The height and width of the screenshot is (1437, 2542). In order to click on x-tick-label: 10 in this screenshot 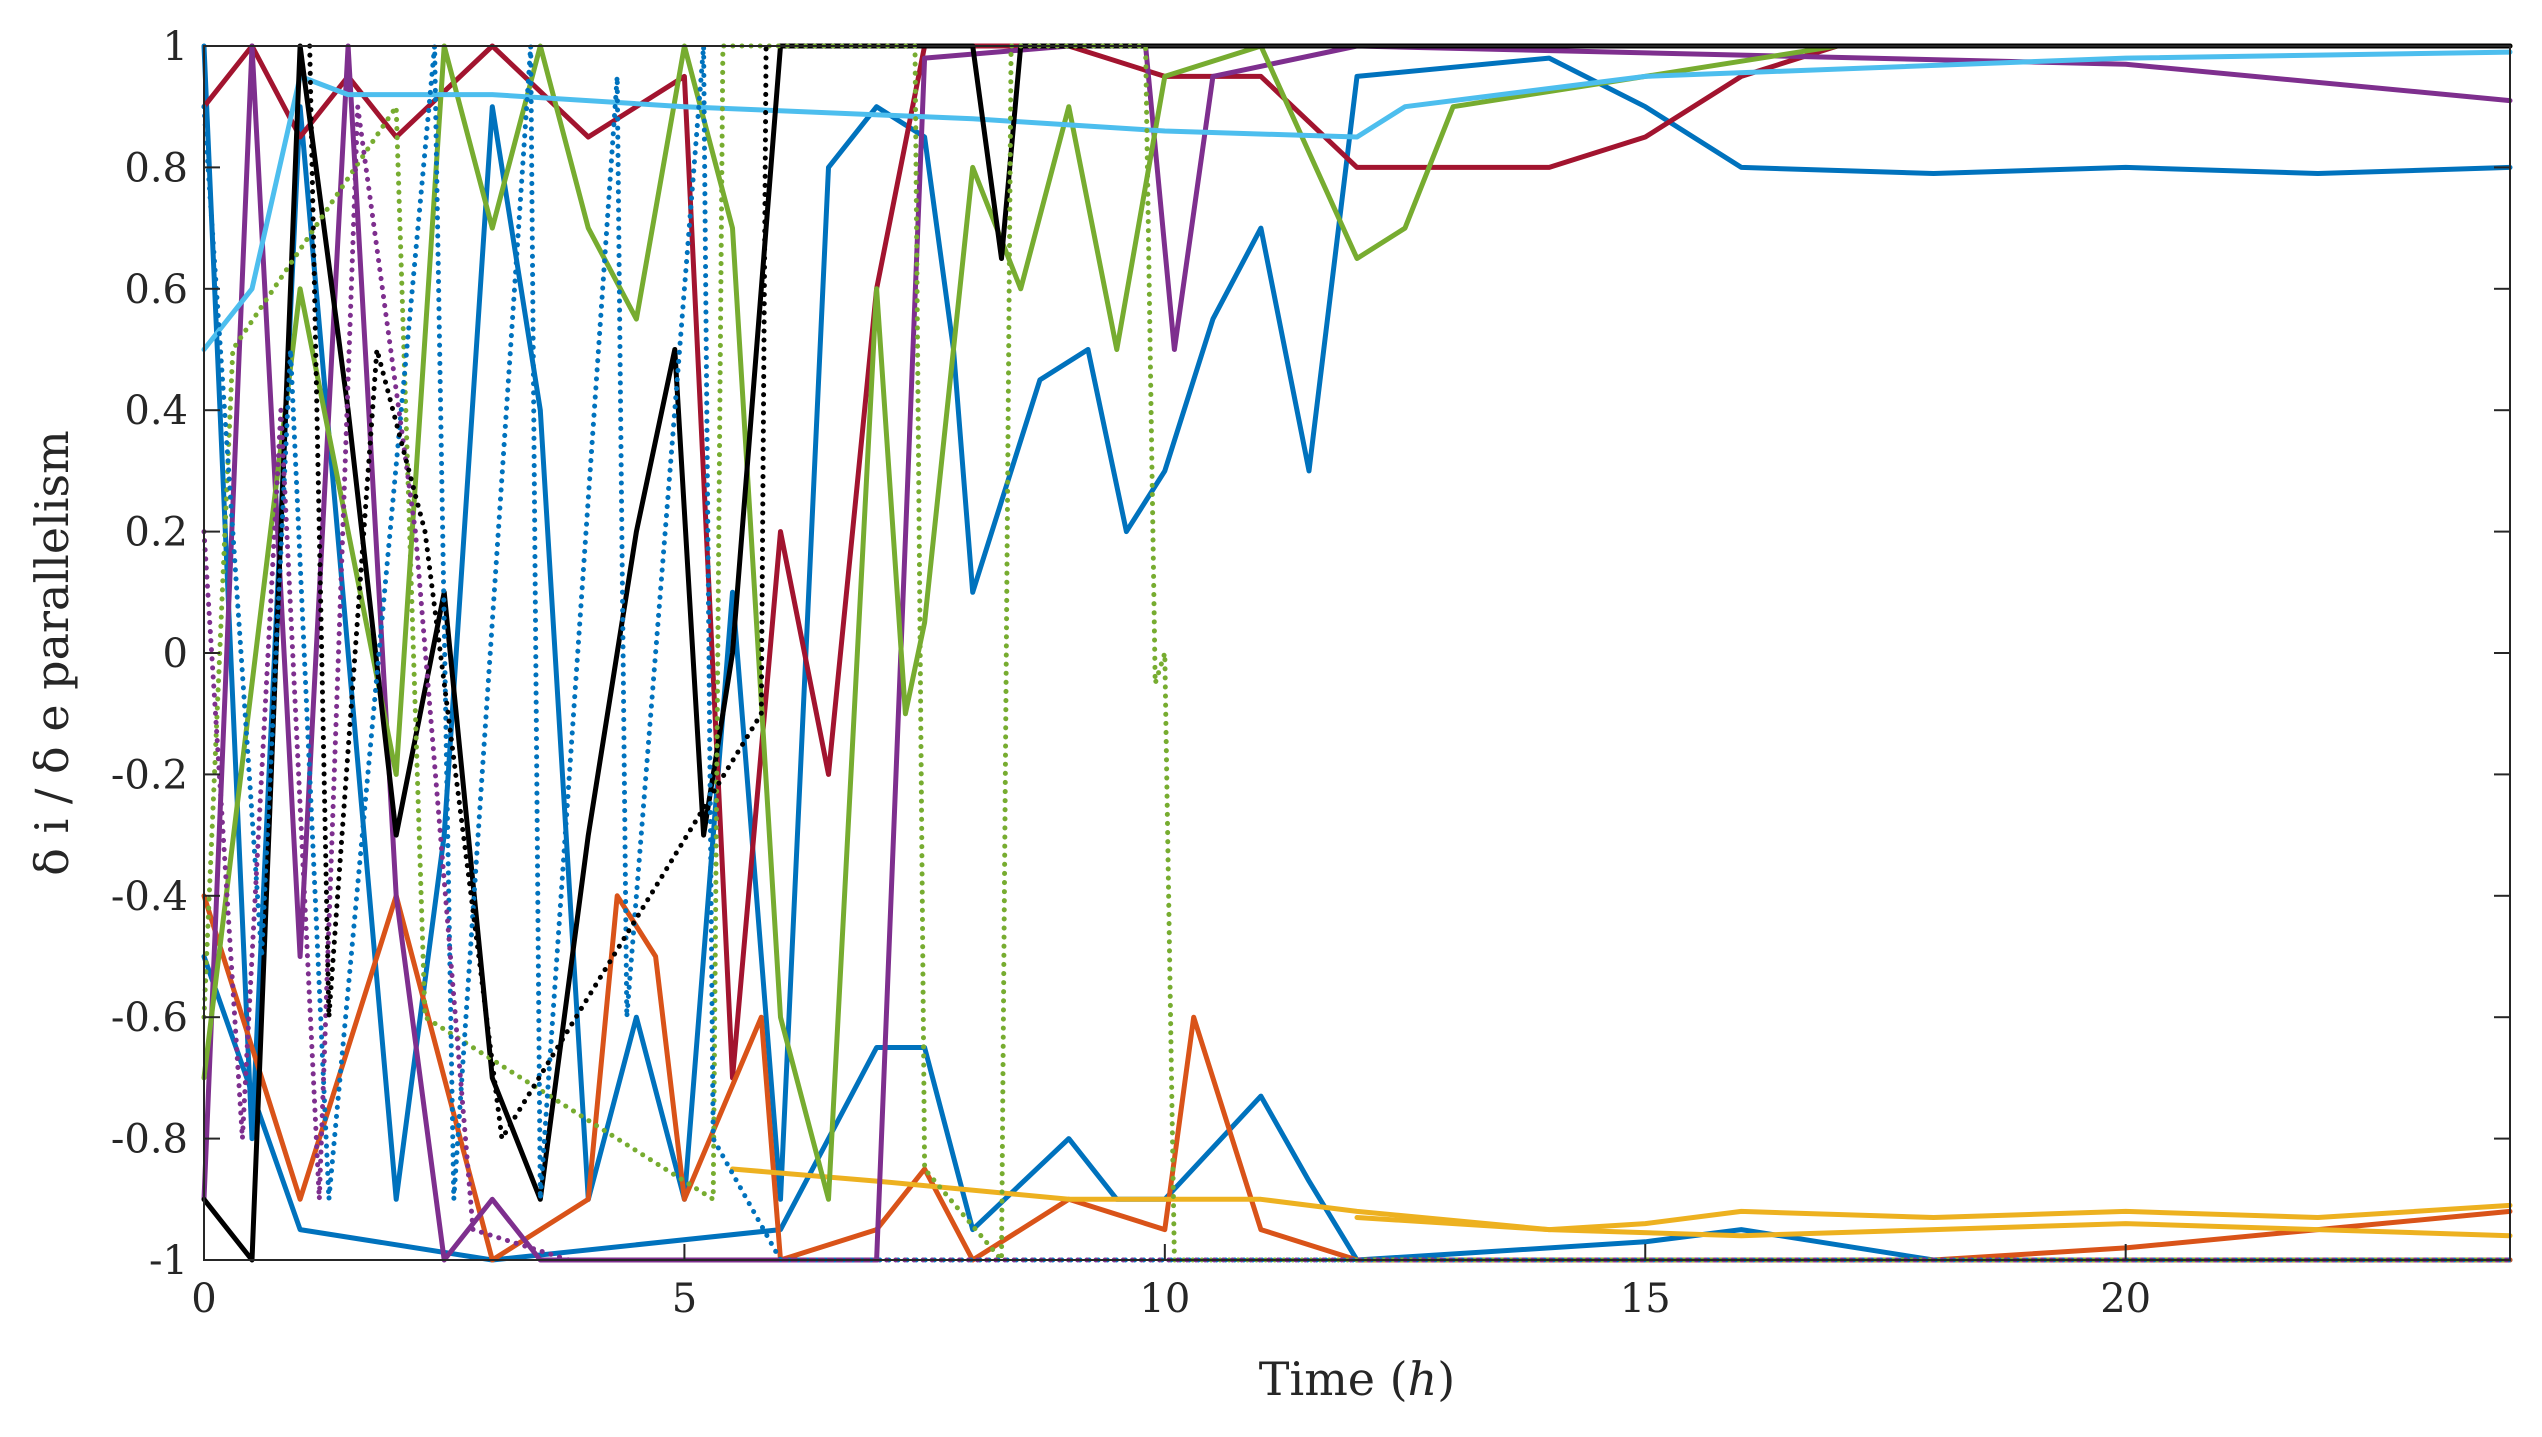, I will do `click(1164, 1299)`.